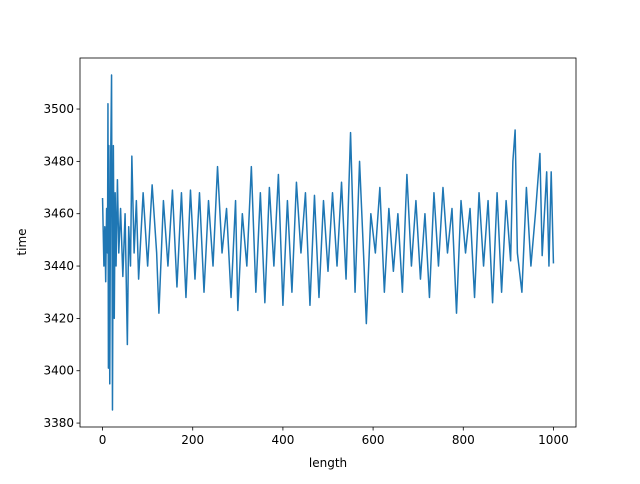 The image size is (640, 484). I want to click on x-tick-label: 200, so click(192, 440).